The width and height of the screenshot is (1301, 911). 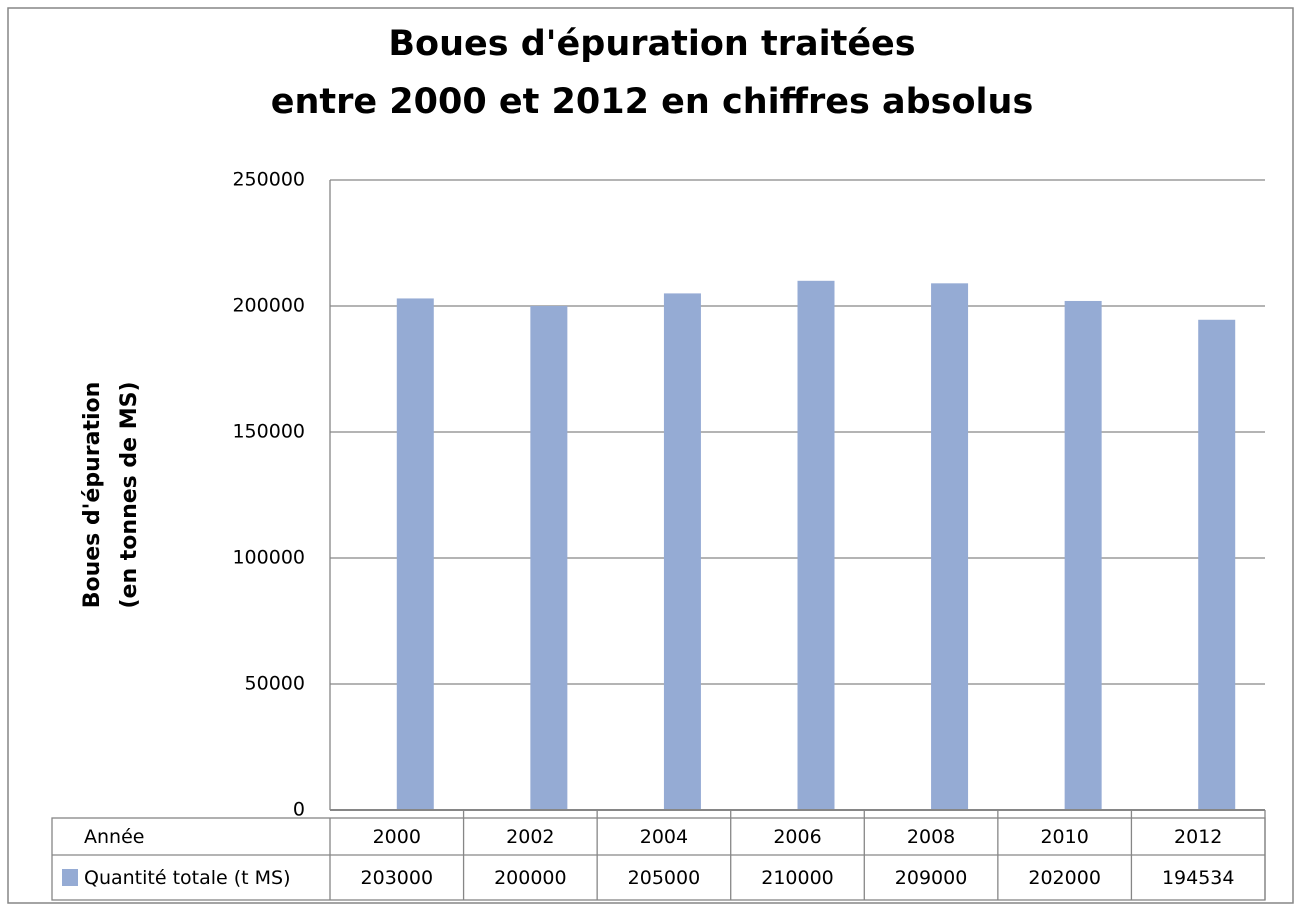 What do you see at coordinates (92, 495) in the screenshot?
I see `y-axis-label-line: Boues d'épuration` at bounding box center [92, 495].